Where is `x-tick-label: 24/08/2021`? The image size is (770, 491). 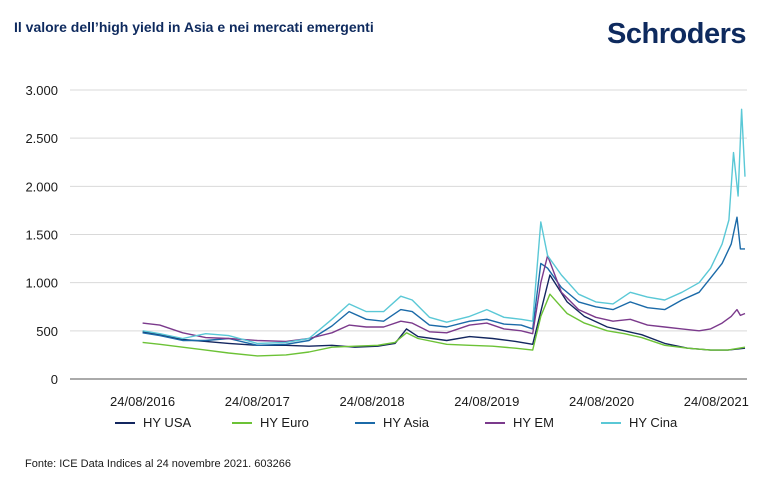 x-tick-label: 24/08/2021 is located at coordinates (716, 401).